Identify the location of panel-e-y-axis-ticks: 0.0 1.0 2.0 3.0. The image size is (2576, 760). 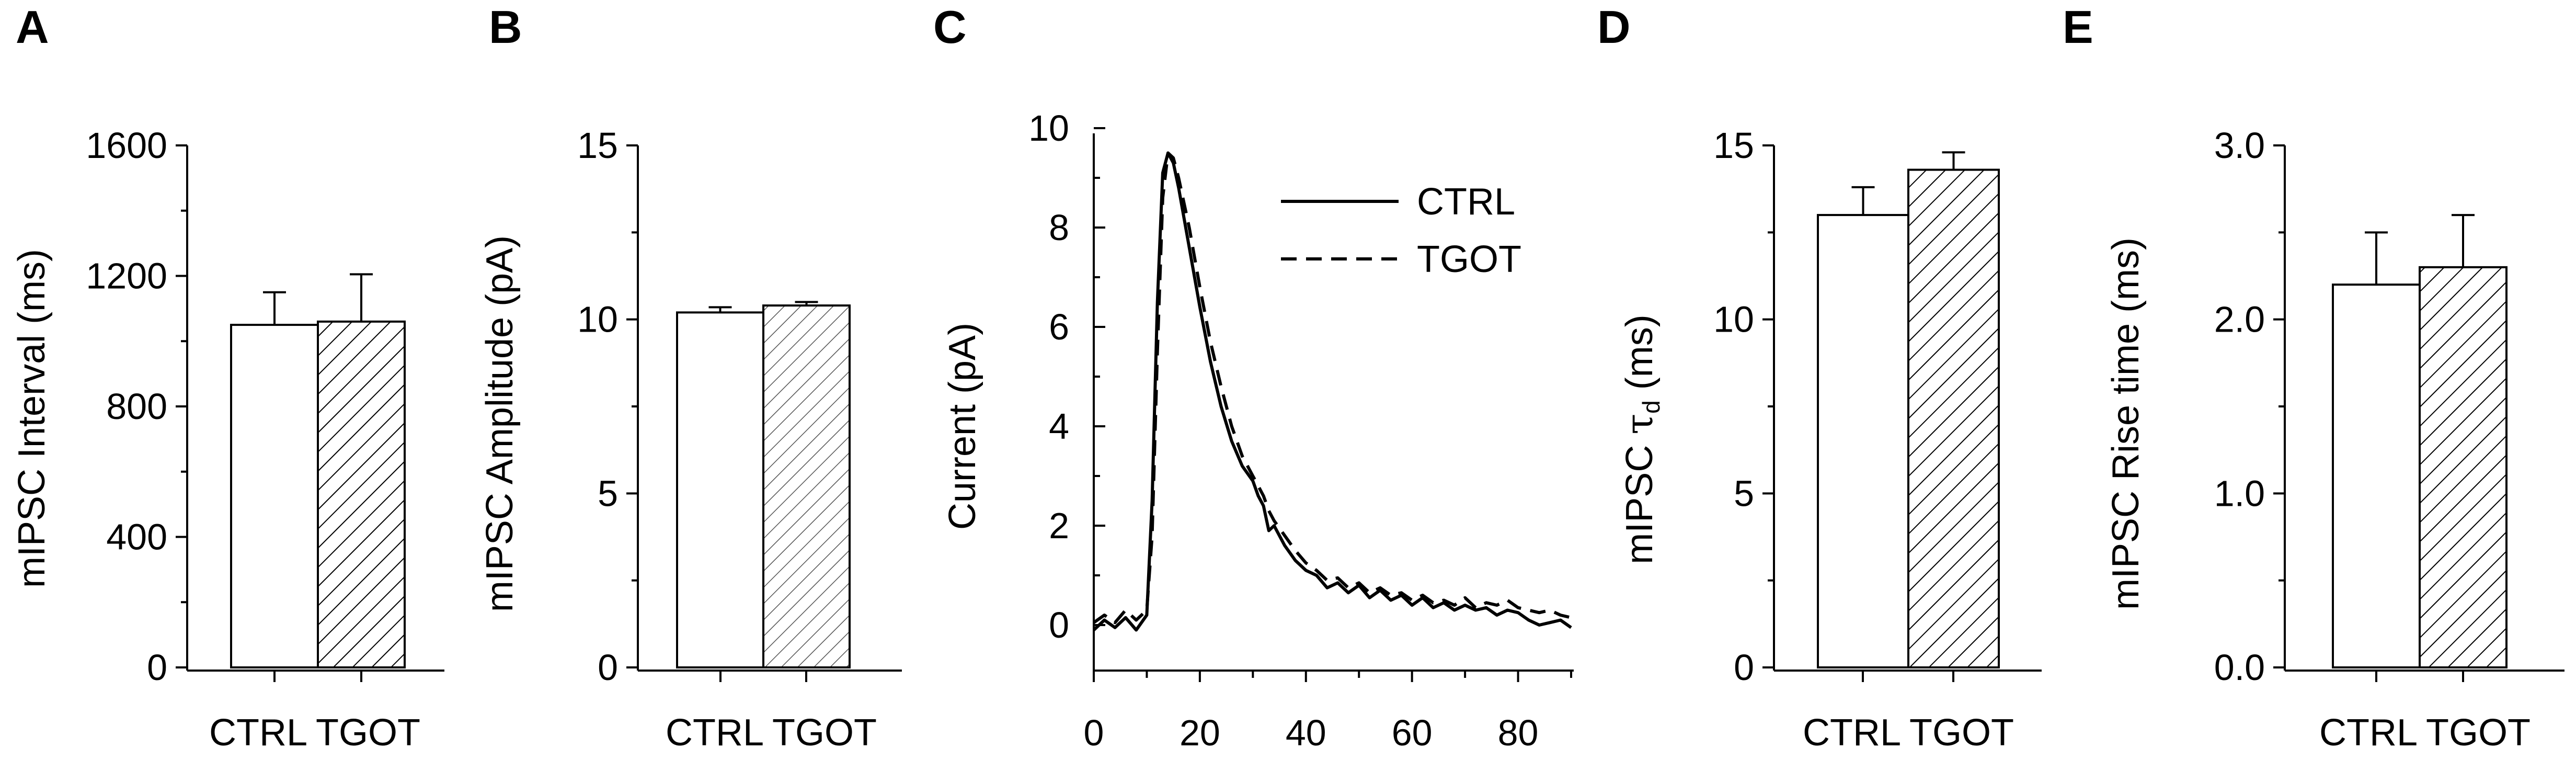
(2339, 406).